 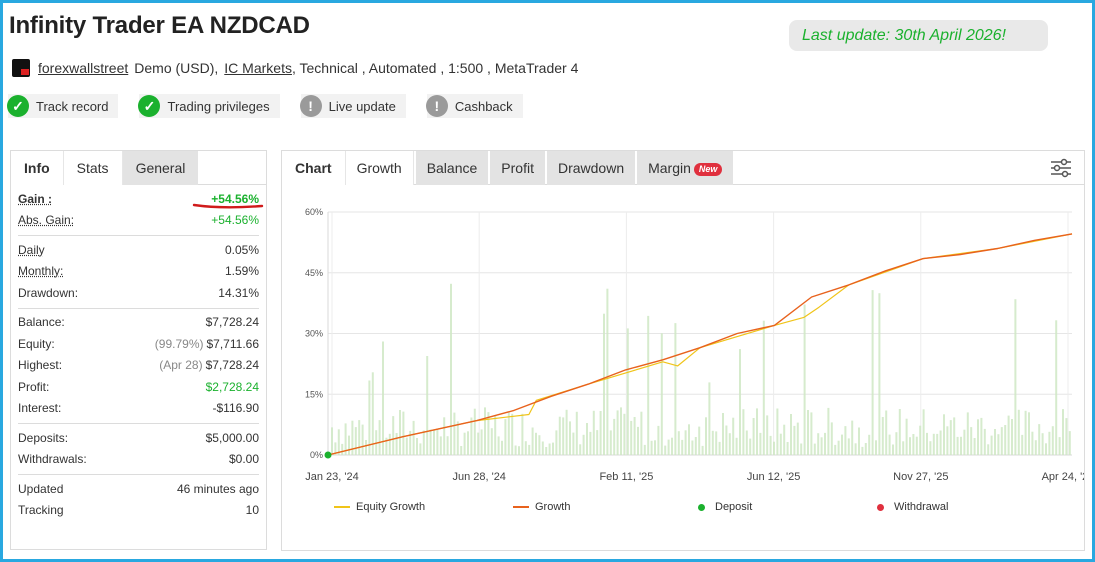 I want to click on legend-withdrawal: Withdrawal, so click(x=912, y=507).